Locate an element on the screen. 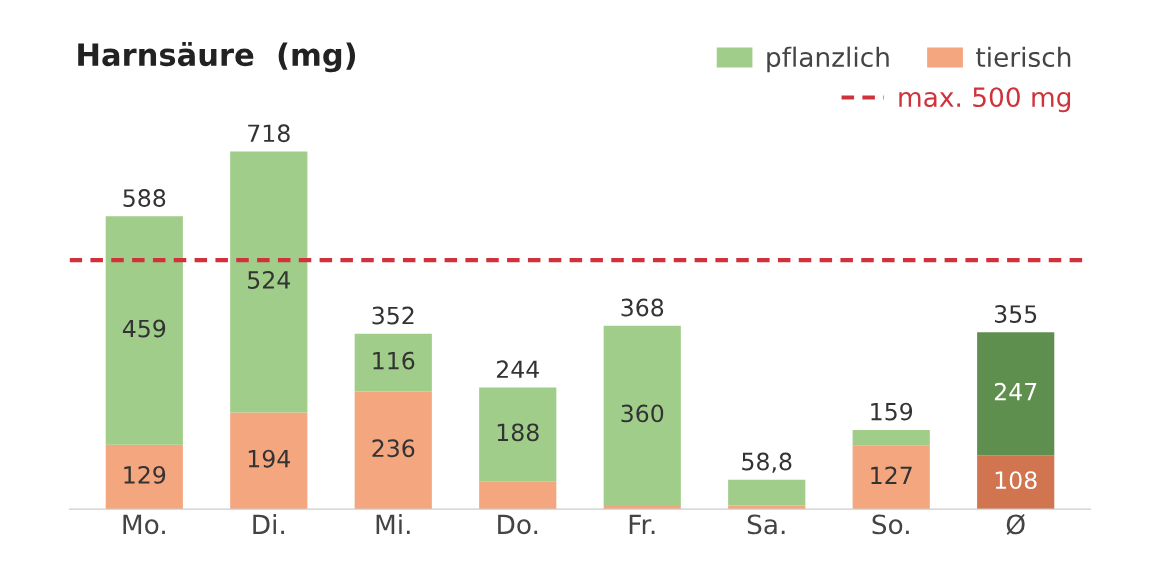 The width and height of the screenshot is (1160, 572). data-label: 194 is located at coordinates (269, 458).